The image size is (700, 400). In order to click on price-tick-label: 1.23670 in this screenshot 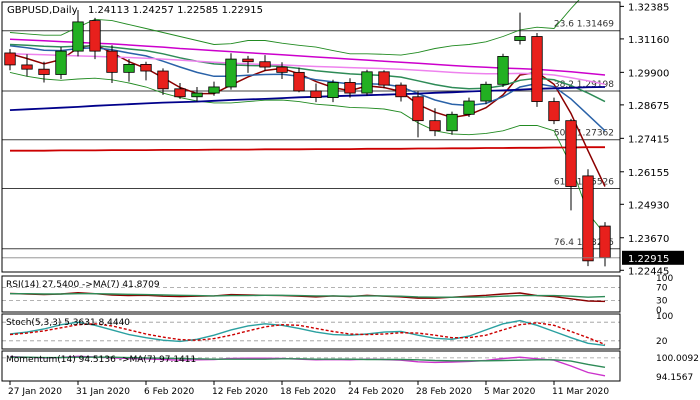, I will do `click(648, 239)`.